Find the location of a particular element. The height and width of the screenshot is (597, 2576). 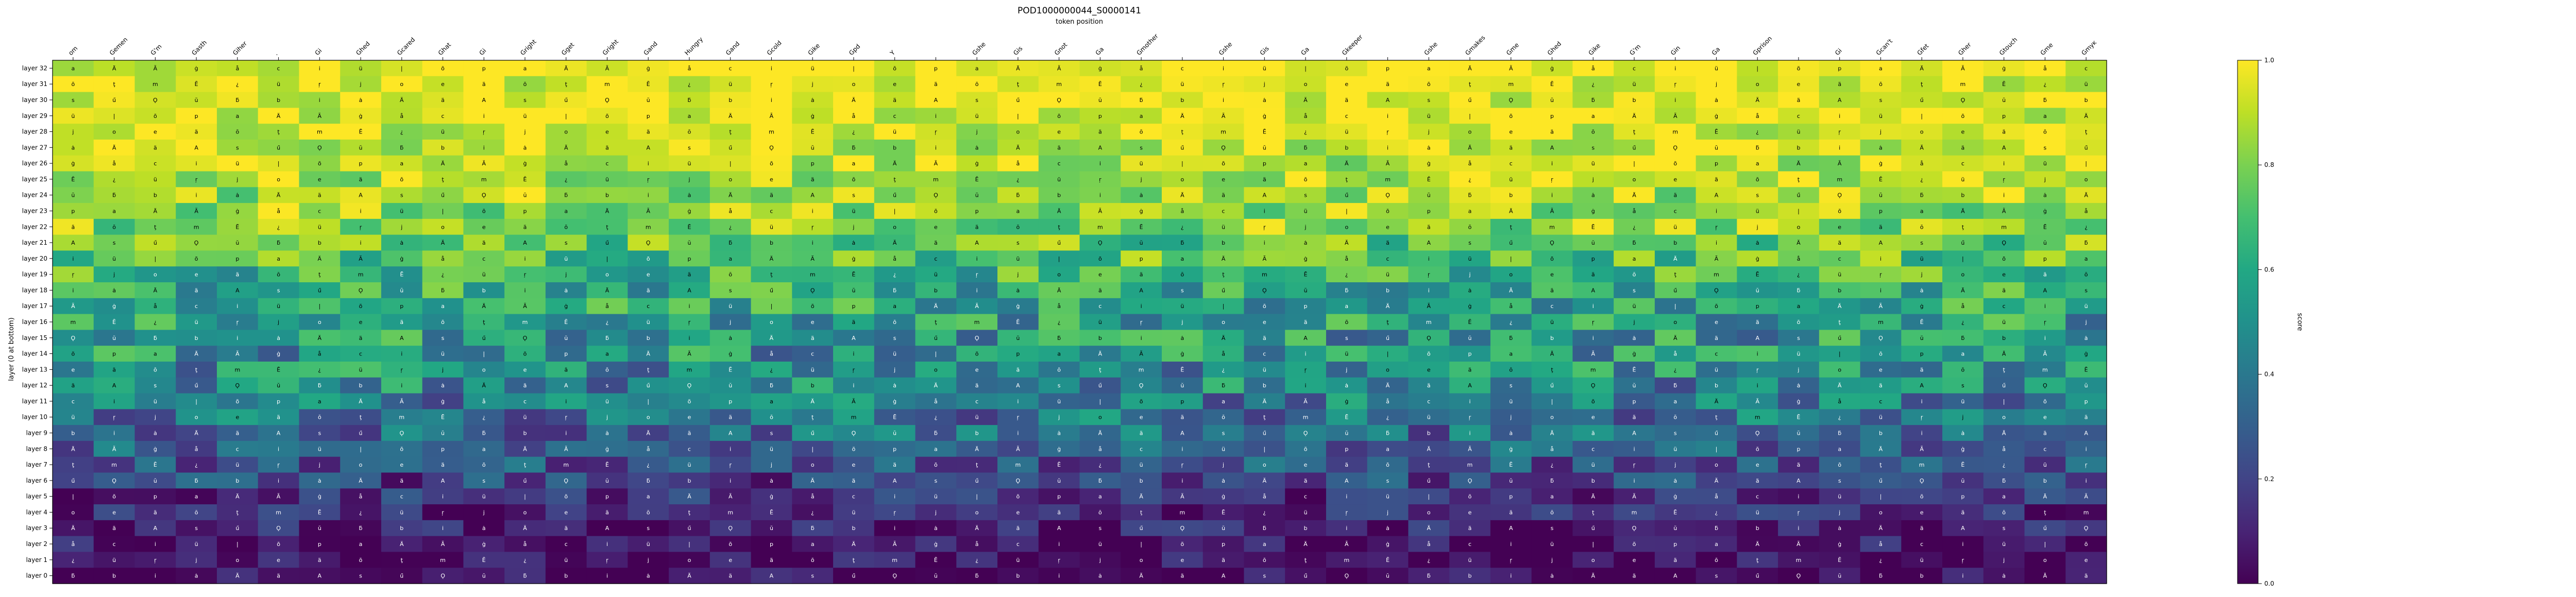

x-tick-label: Ga is located at coordinates (1716, 51).